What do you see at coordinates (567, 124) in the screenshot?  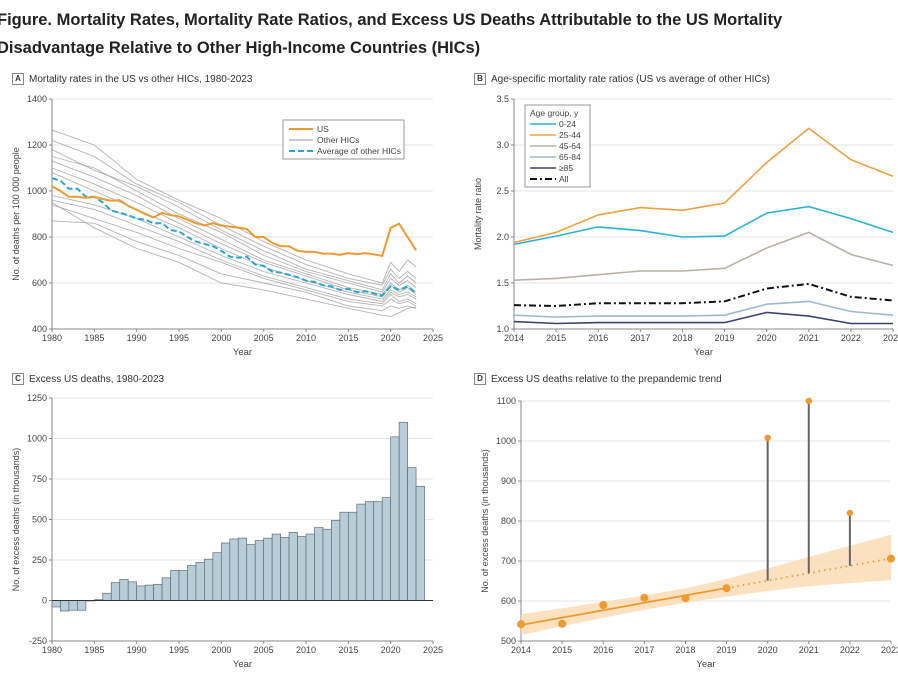 I see `legend-label: 0-24` at bounding box center [567, 124].